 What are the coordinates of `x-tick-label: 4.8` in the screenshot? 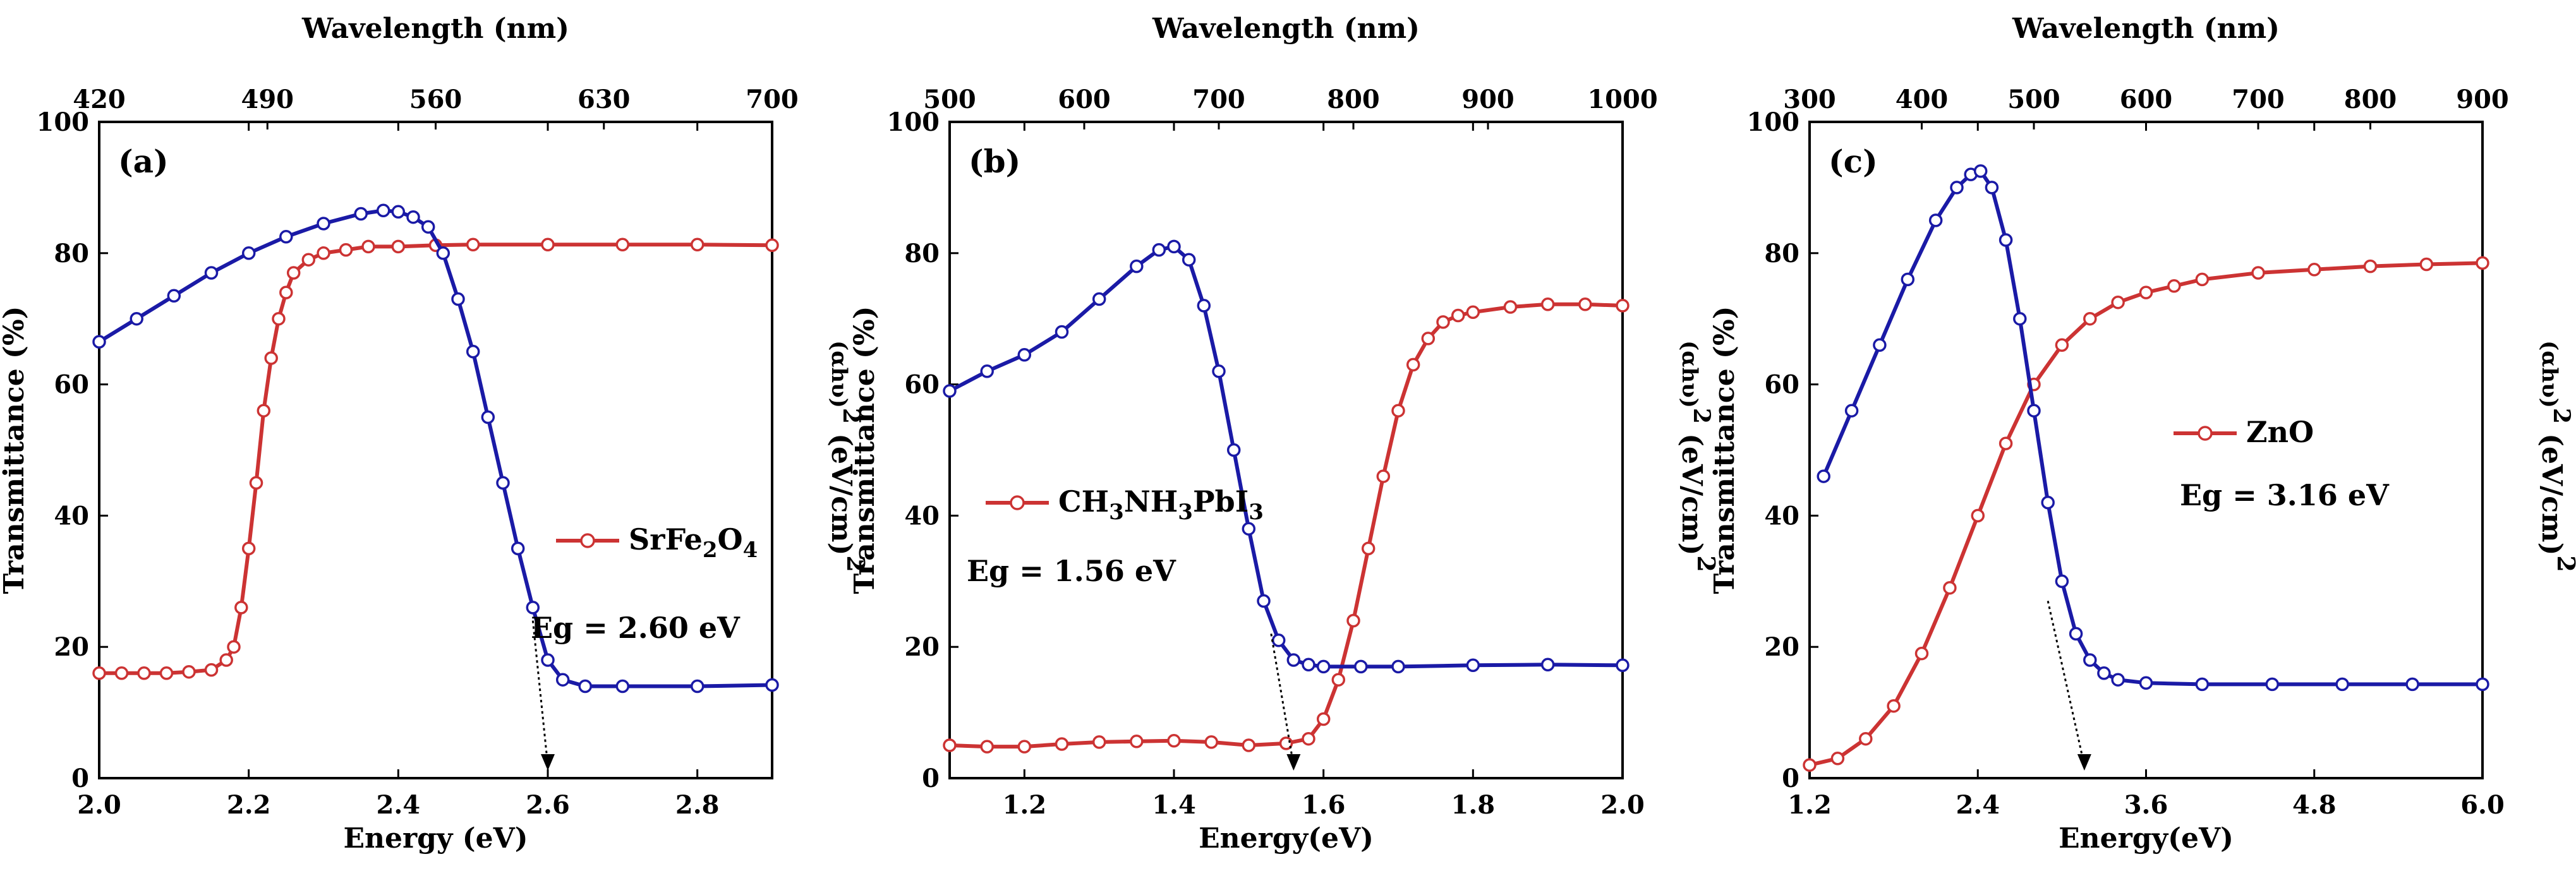 It's located at (2314, 805).